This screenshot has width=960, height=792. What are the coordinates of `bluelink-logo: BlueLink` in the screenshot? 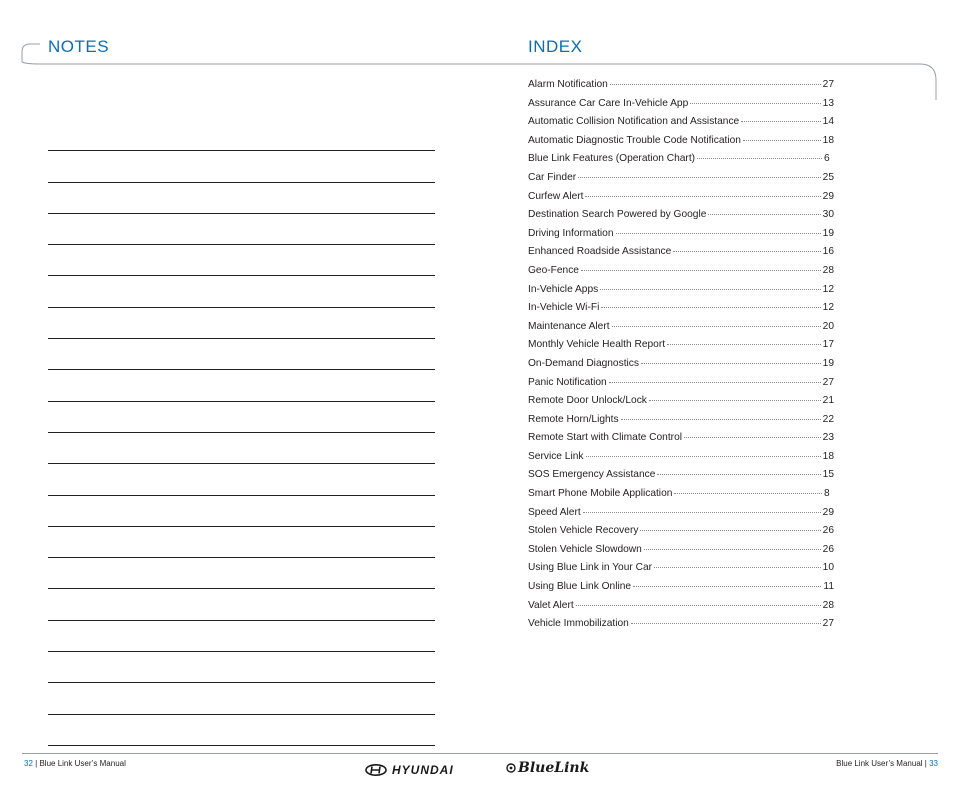 It's located at (547, 768).